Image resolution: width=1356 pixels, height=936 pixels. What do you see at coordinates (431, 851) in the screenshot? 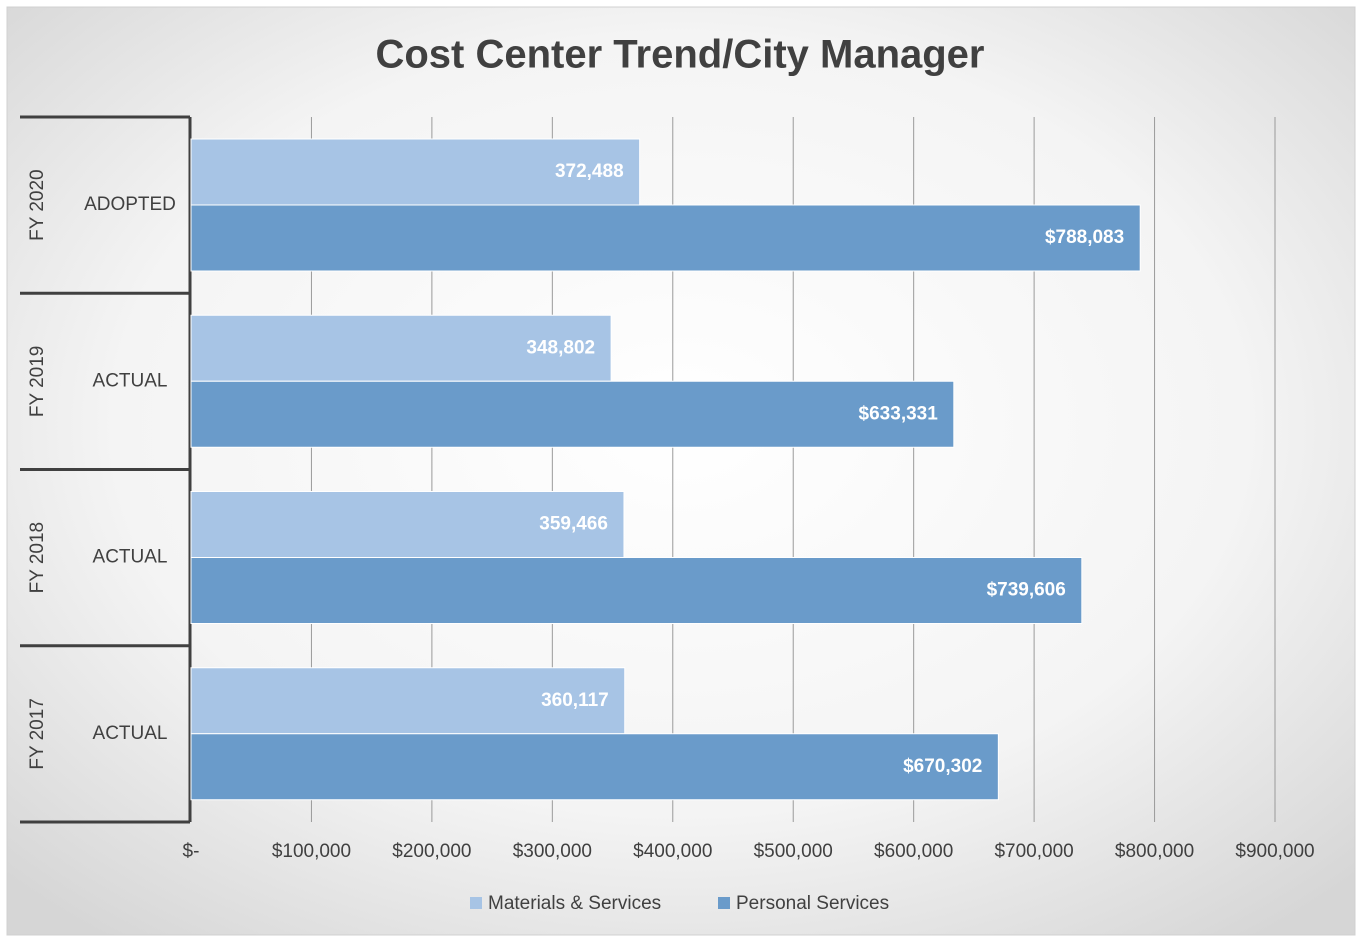
I see `x-tick-label: $200,000` at bounding box center [431, 851].